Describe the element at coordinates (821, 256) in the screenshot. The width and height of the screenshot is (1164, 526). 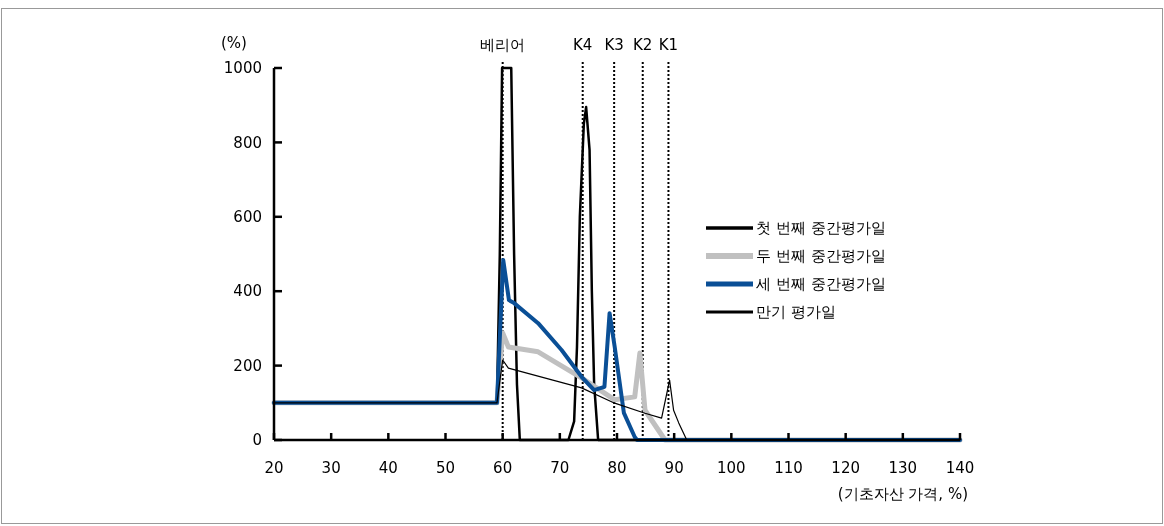
I see `legend-label: 두 번째 중간평가일` at that location.